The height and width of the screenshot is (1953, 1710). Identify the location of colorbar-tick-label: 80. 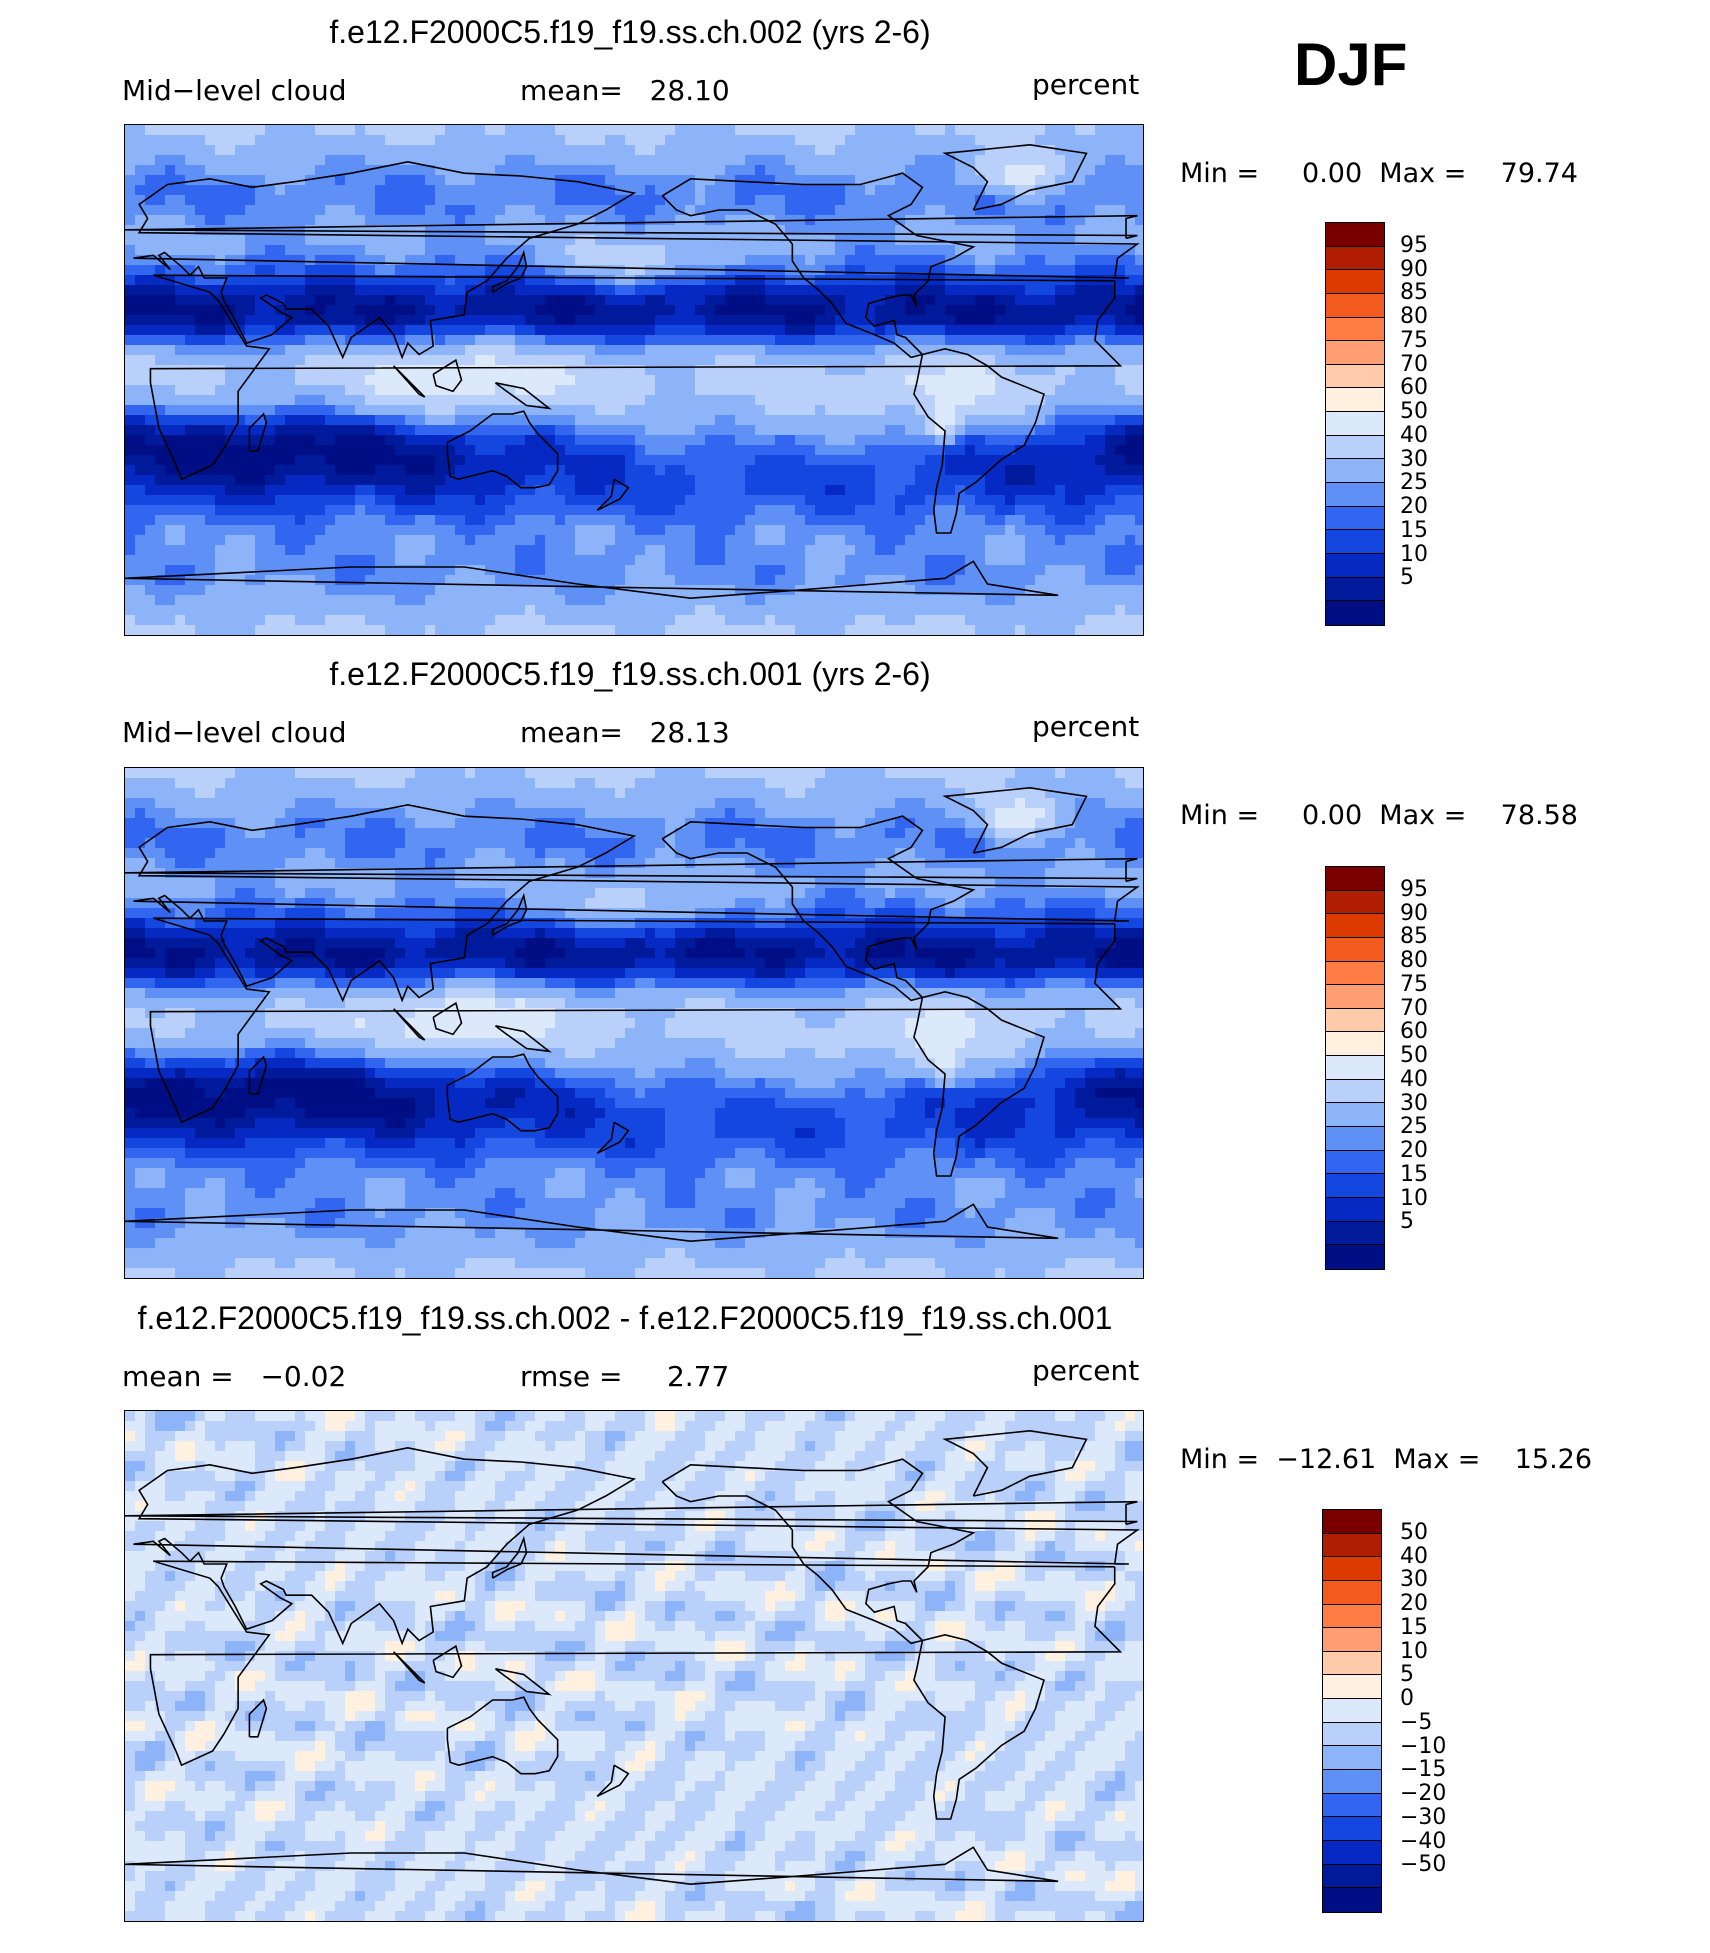
(1414, 961).